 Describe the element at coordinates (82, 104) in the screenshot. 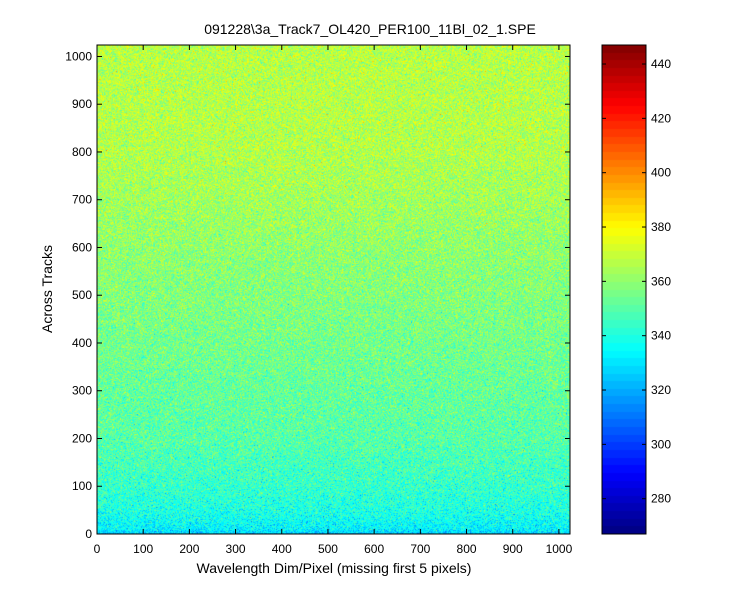

I see `y-tick-label: 900` at that location.